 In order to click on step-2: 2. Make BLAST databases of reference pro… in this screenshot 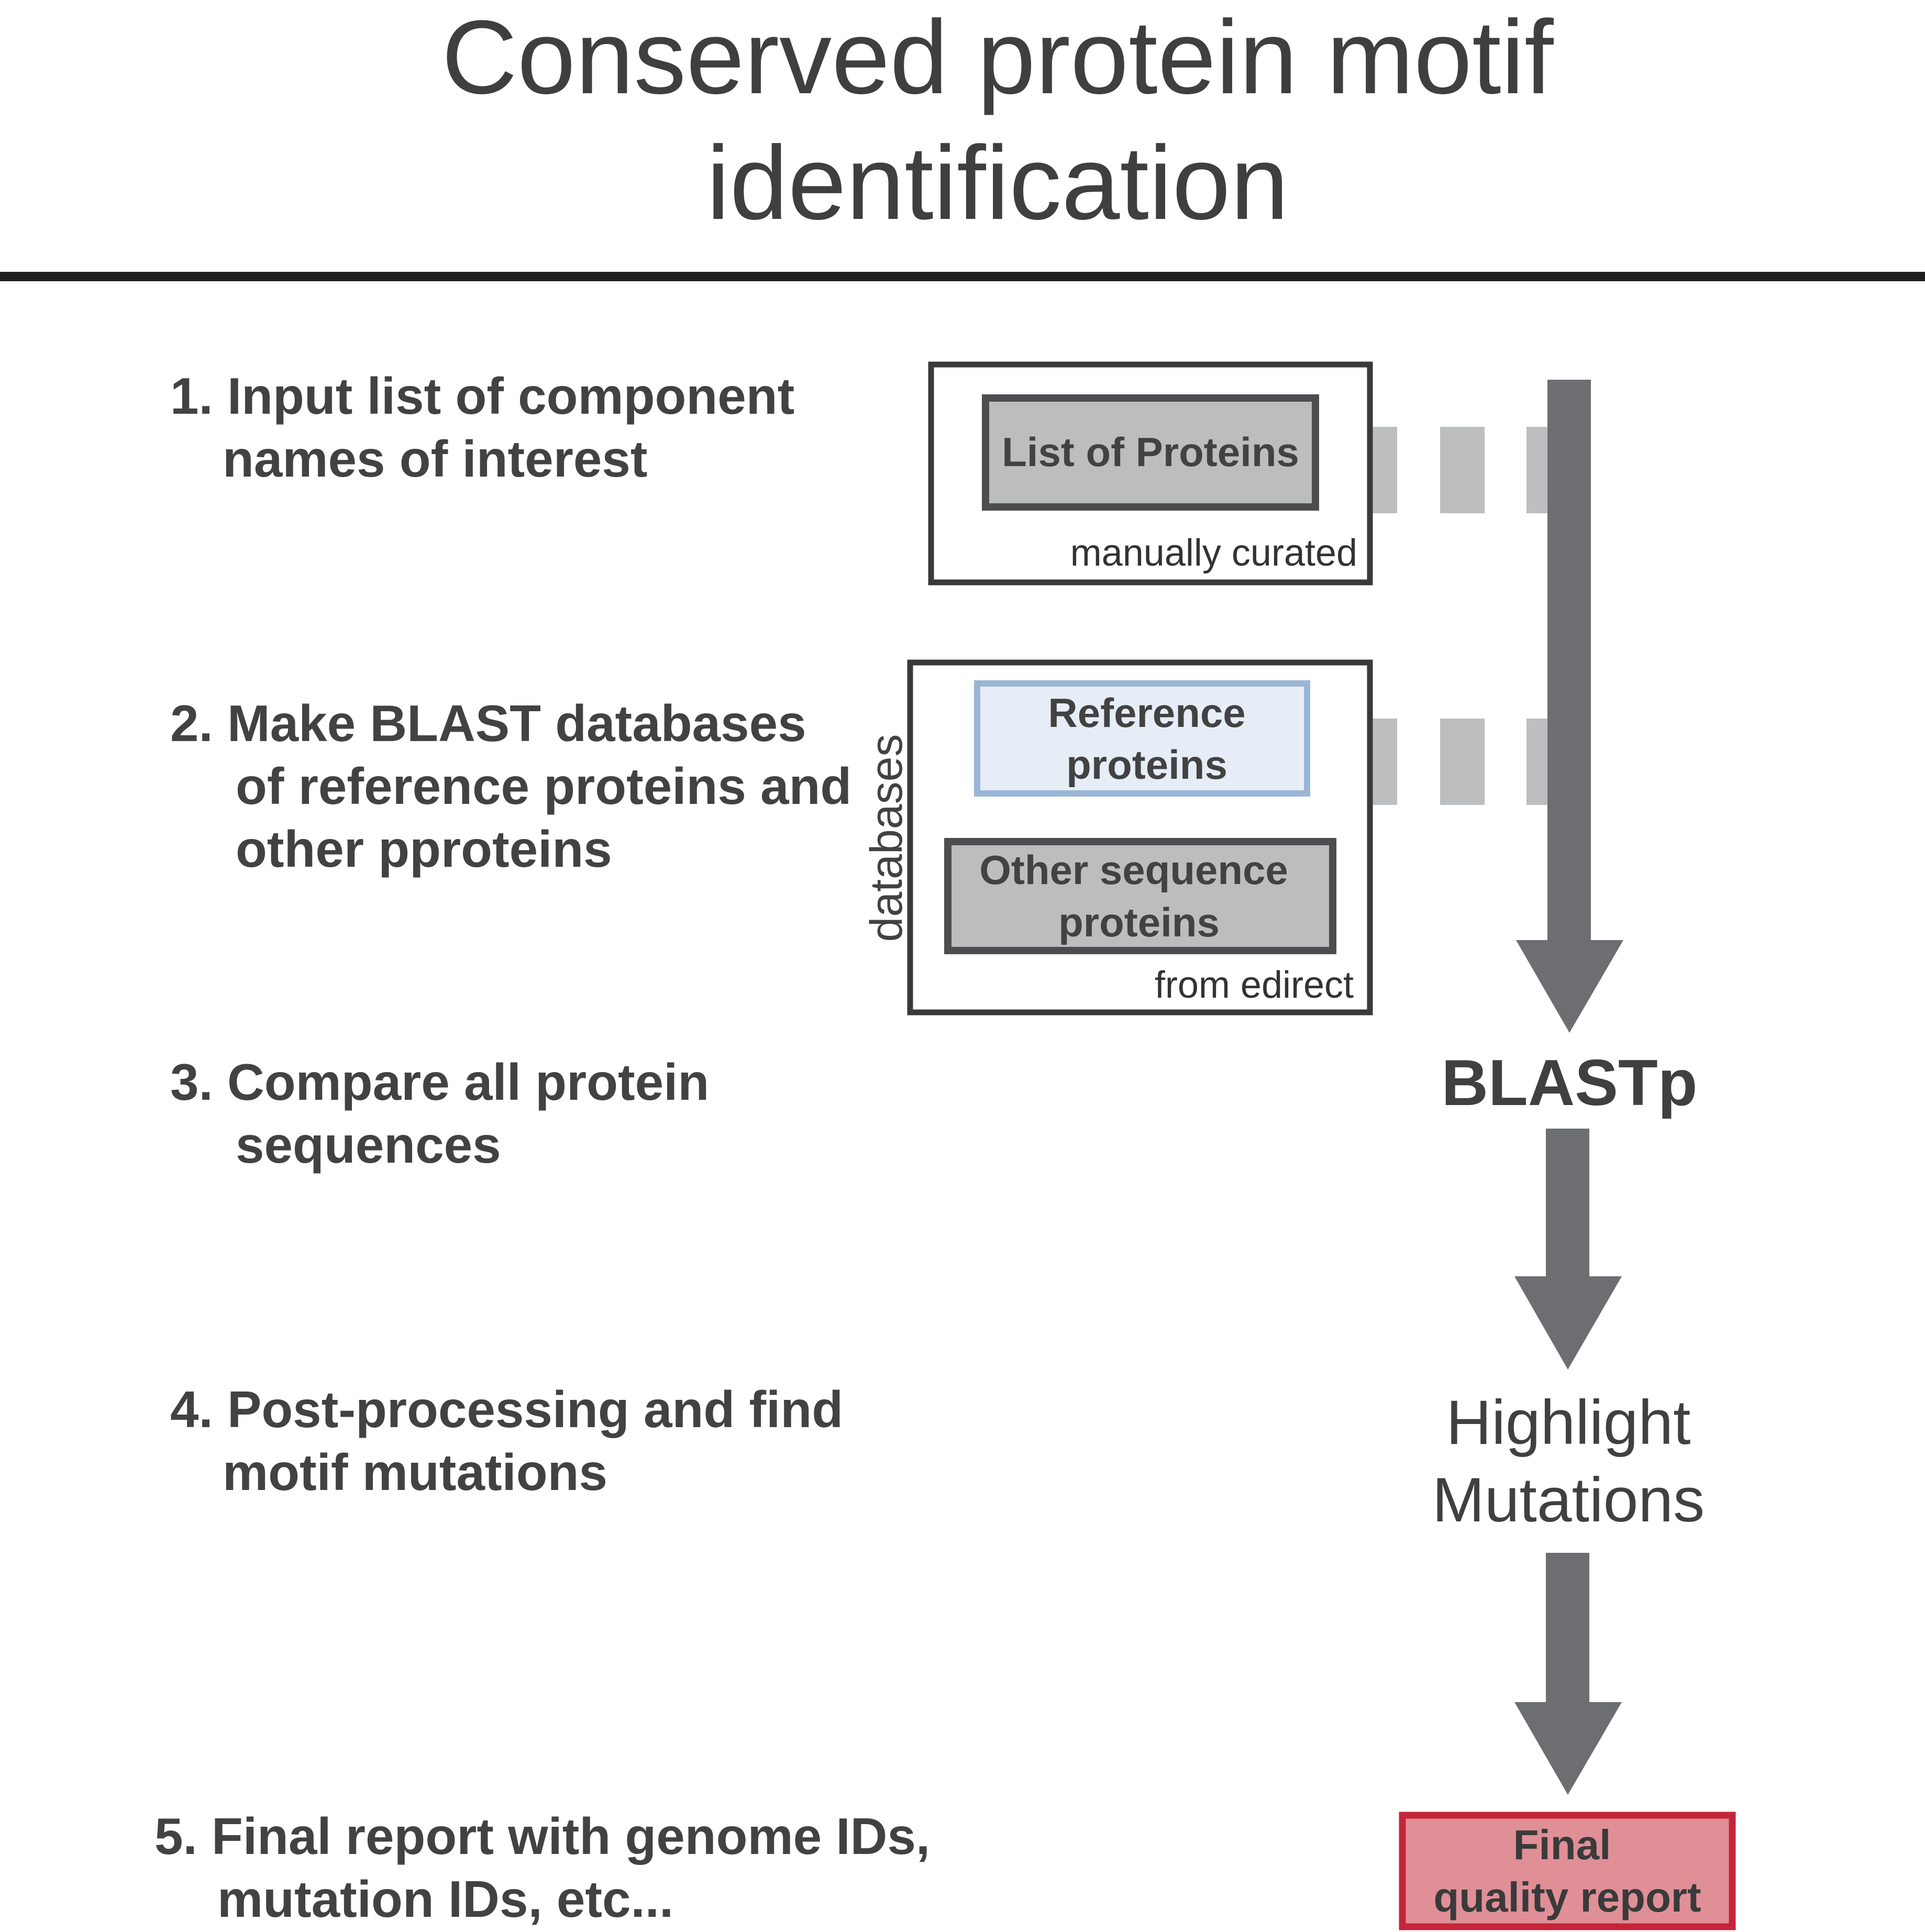, I will do `click(510, 786)`.